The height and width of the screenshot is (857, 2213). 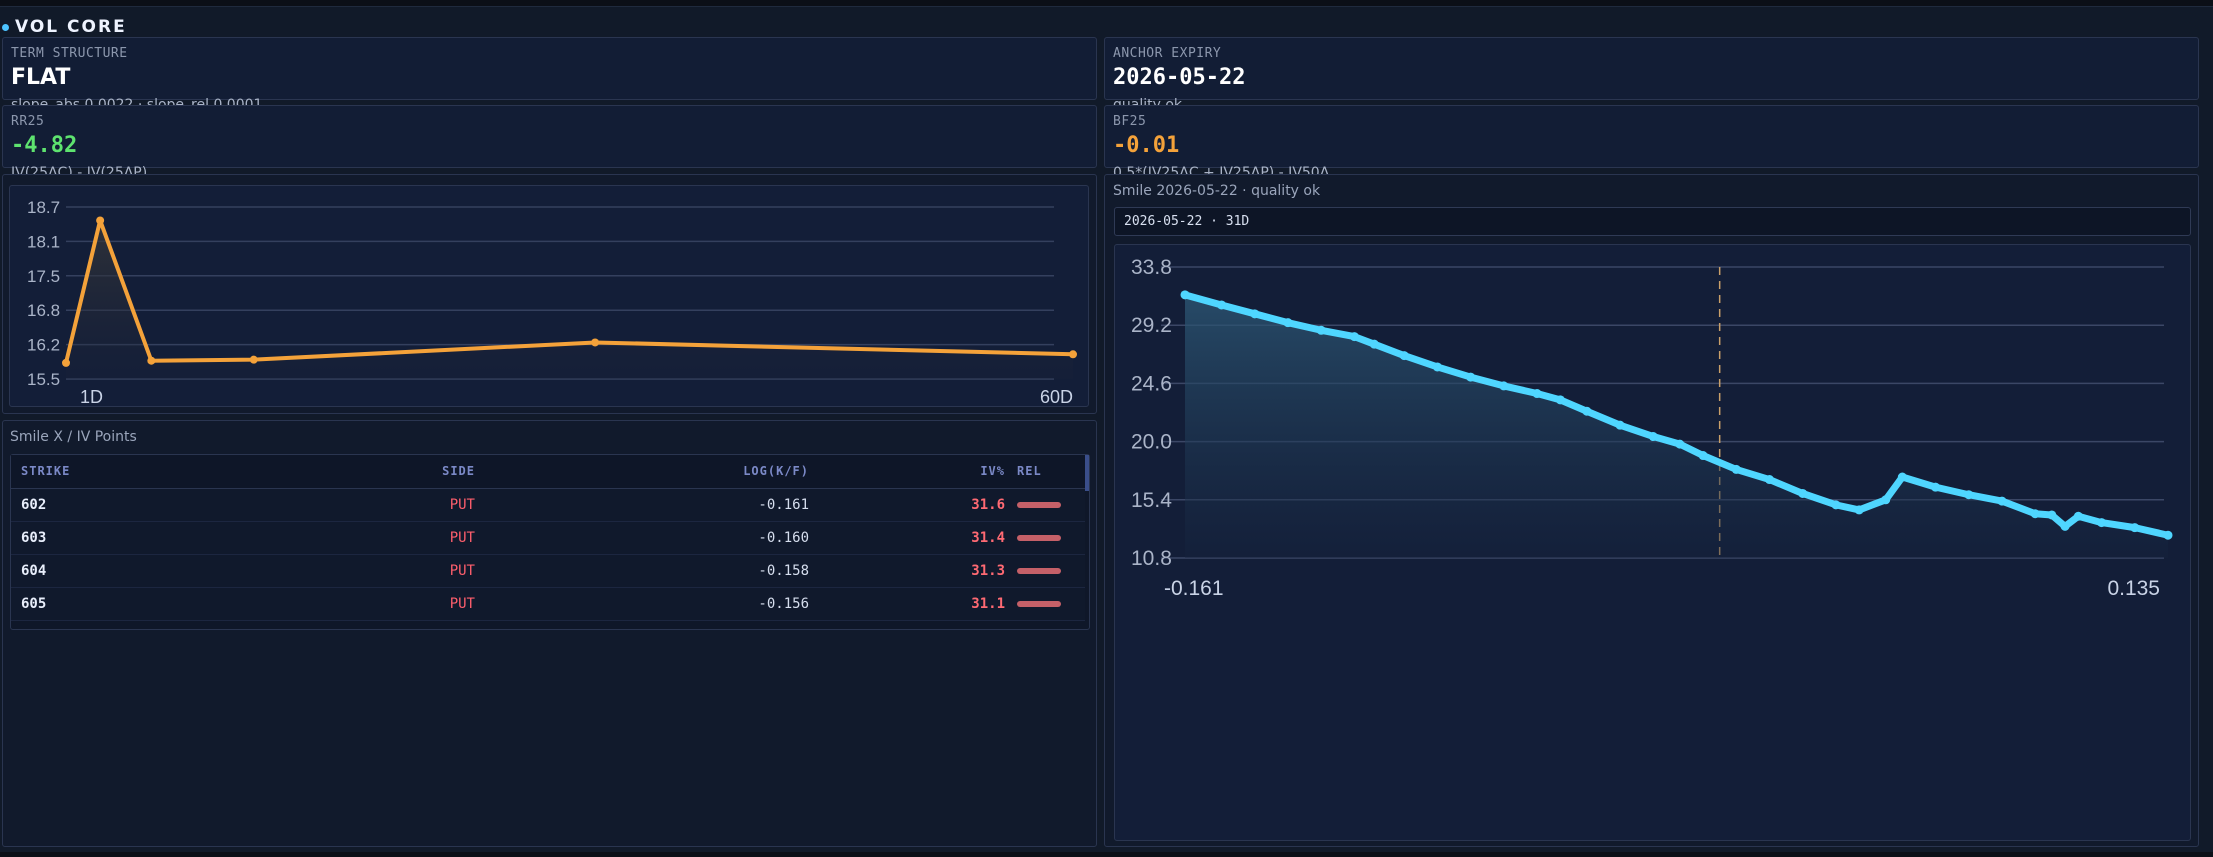 What do you see at coordinates (73, 437) in the screenshot?
I see `points-table-label: Smile X / IV Points` at bounding box center [73, 437].